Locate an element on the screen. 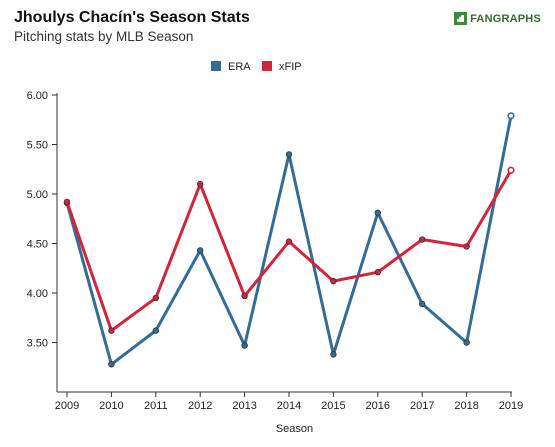 This screenshot has width=555, height=447. x-axis-label: Season is located at coordinates (294, 429).